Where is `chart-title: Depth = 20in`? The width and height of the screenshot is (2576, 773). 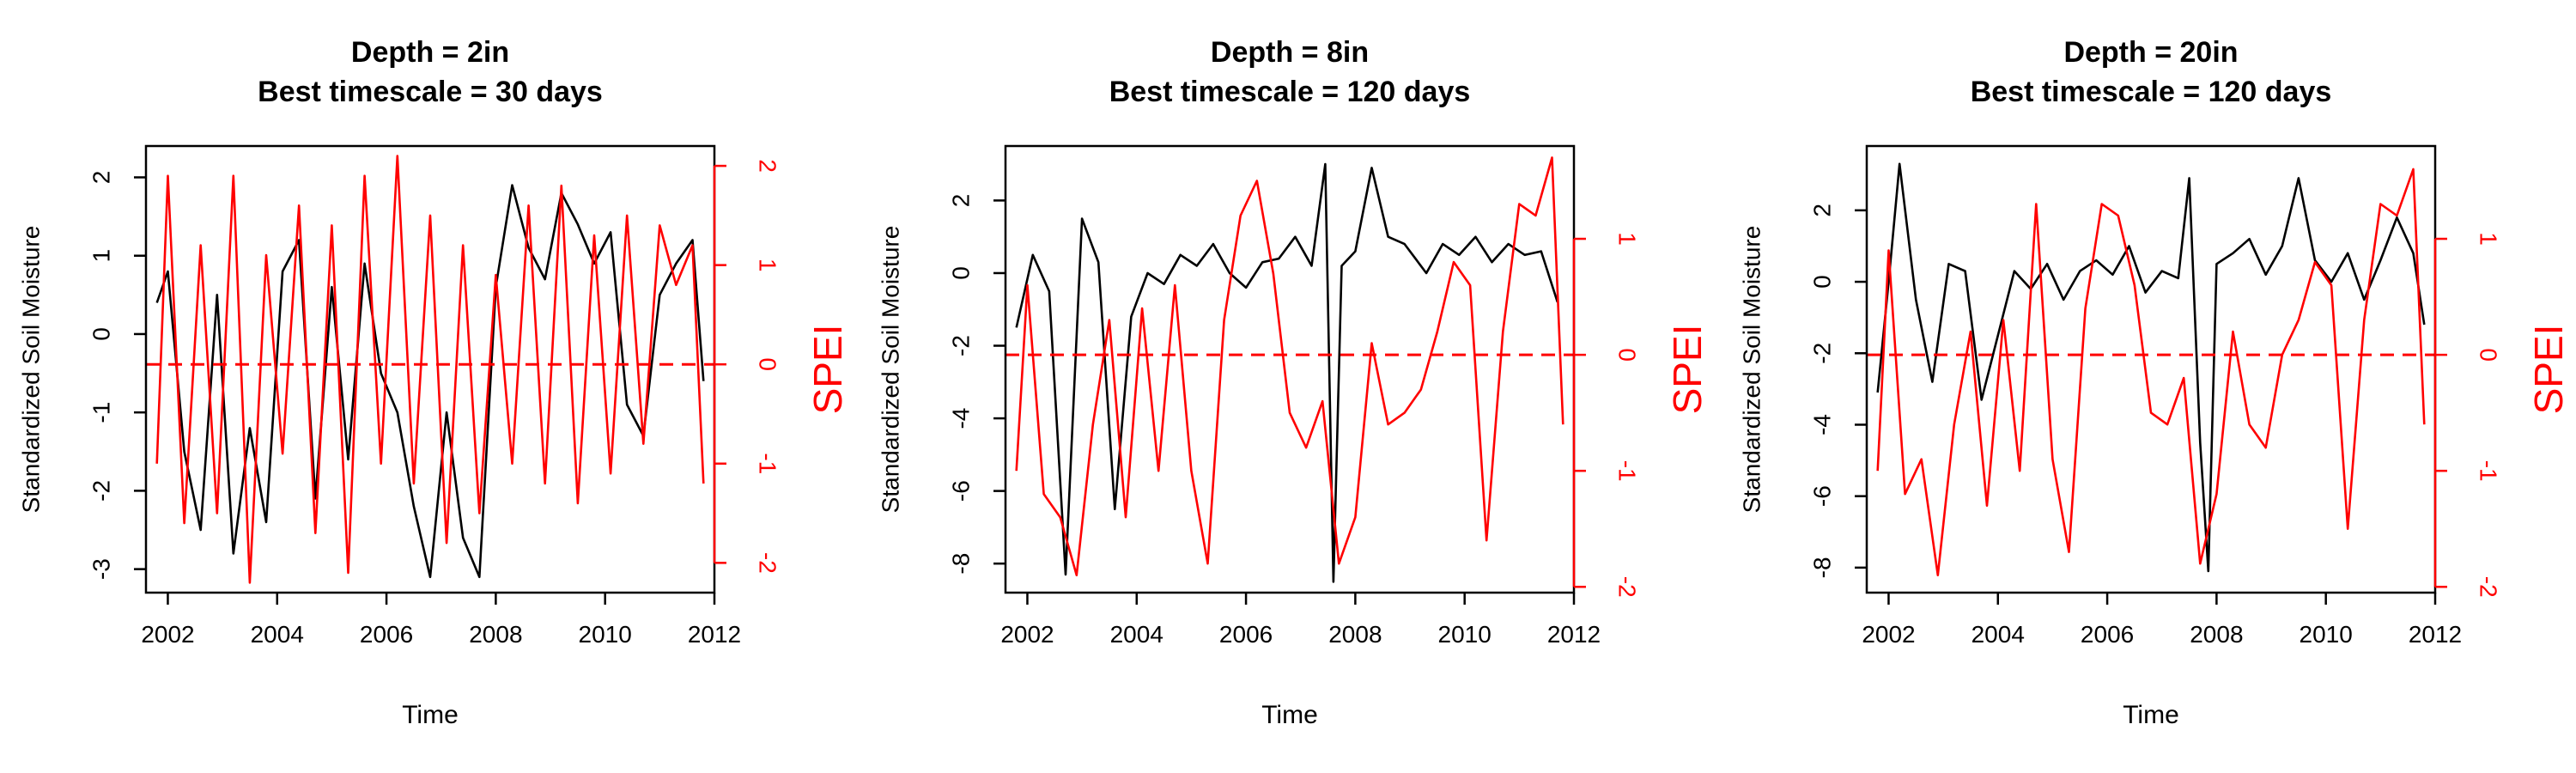 chart-title: Depth = 20in is located at coordinates (2150, 52).